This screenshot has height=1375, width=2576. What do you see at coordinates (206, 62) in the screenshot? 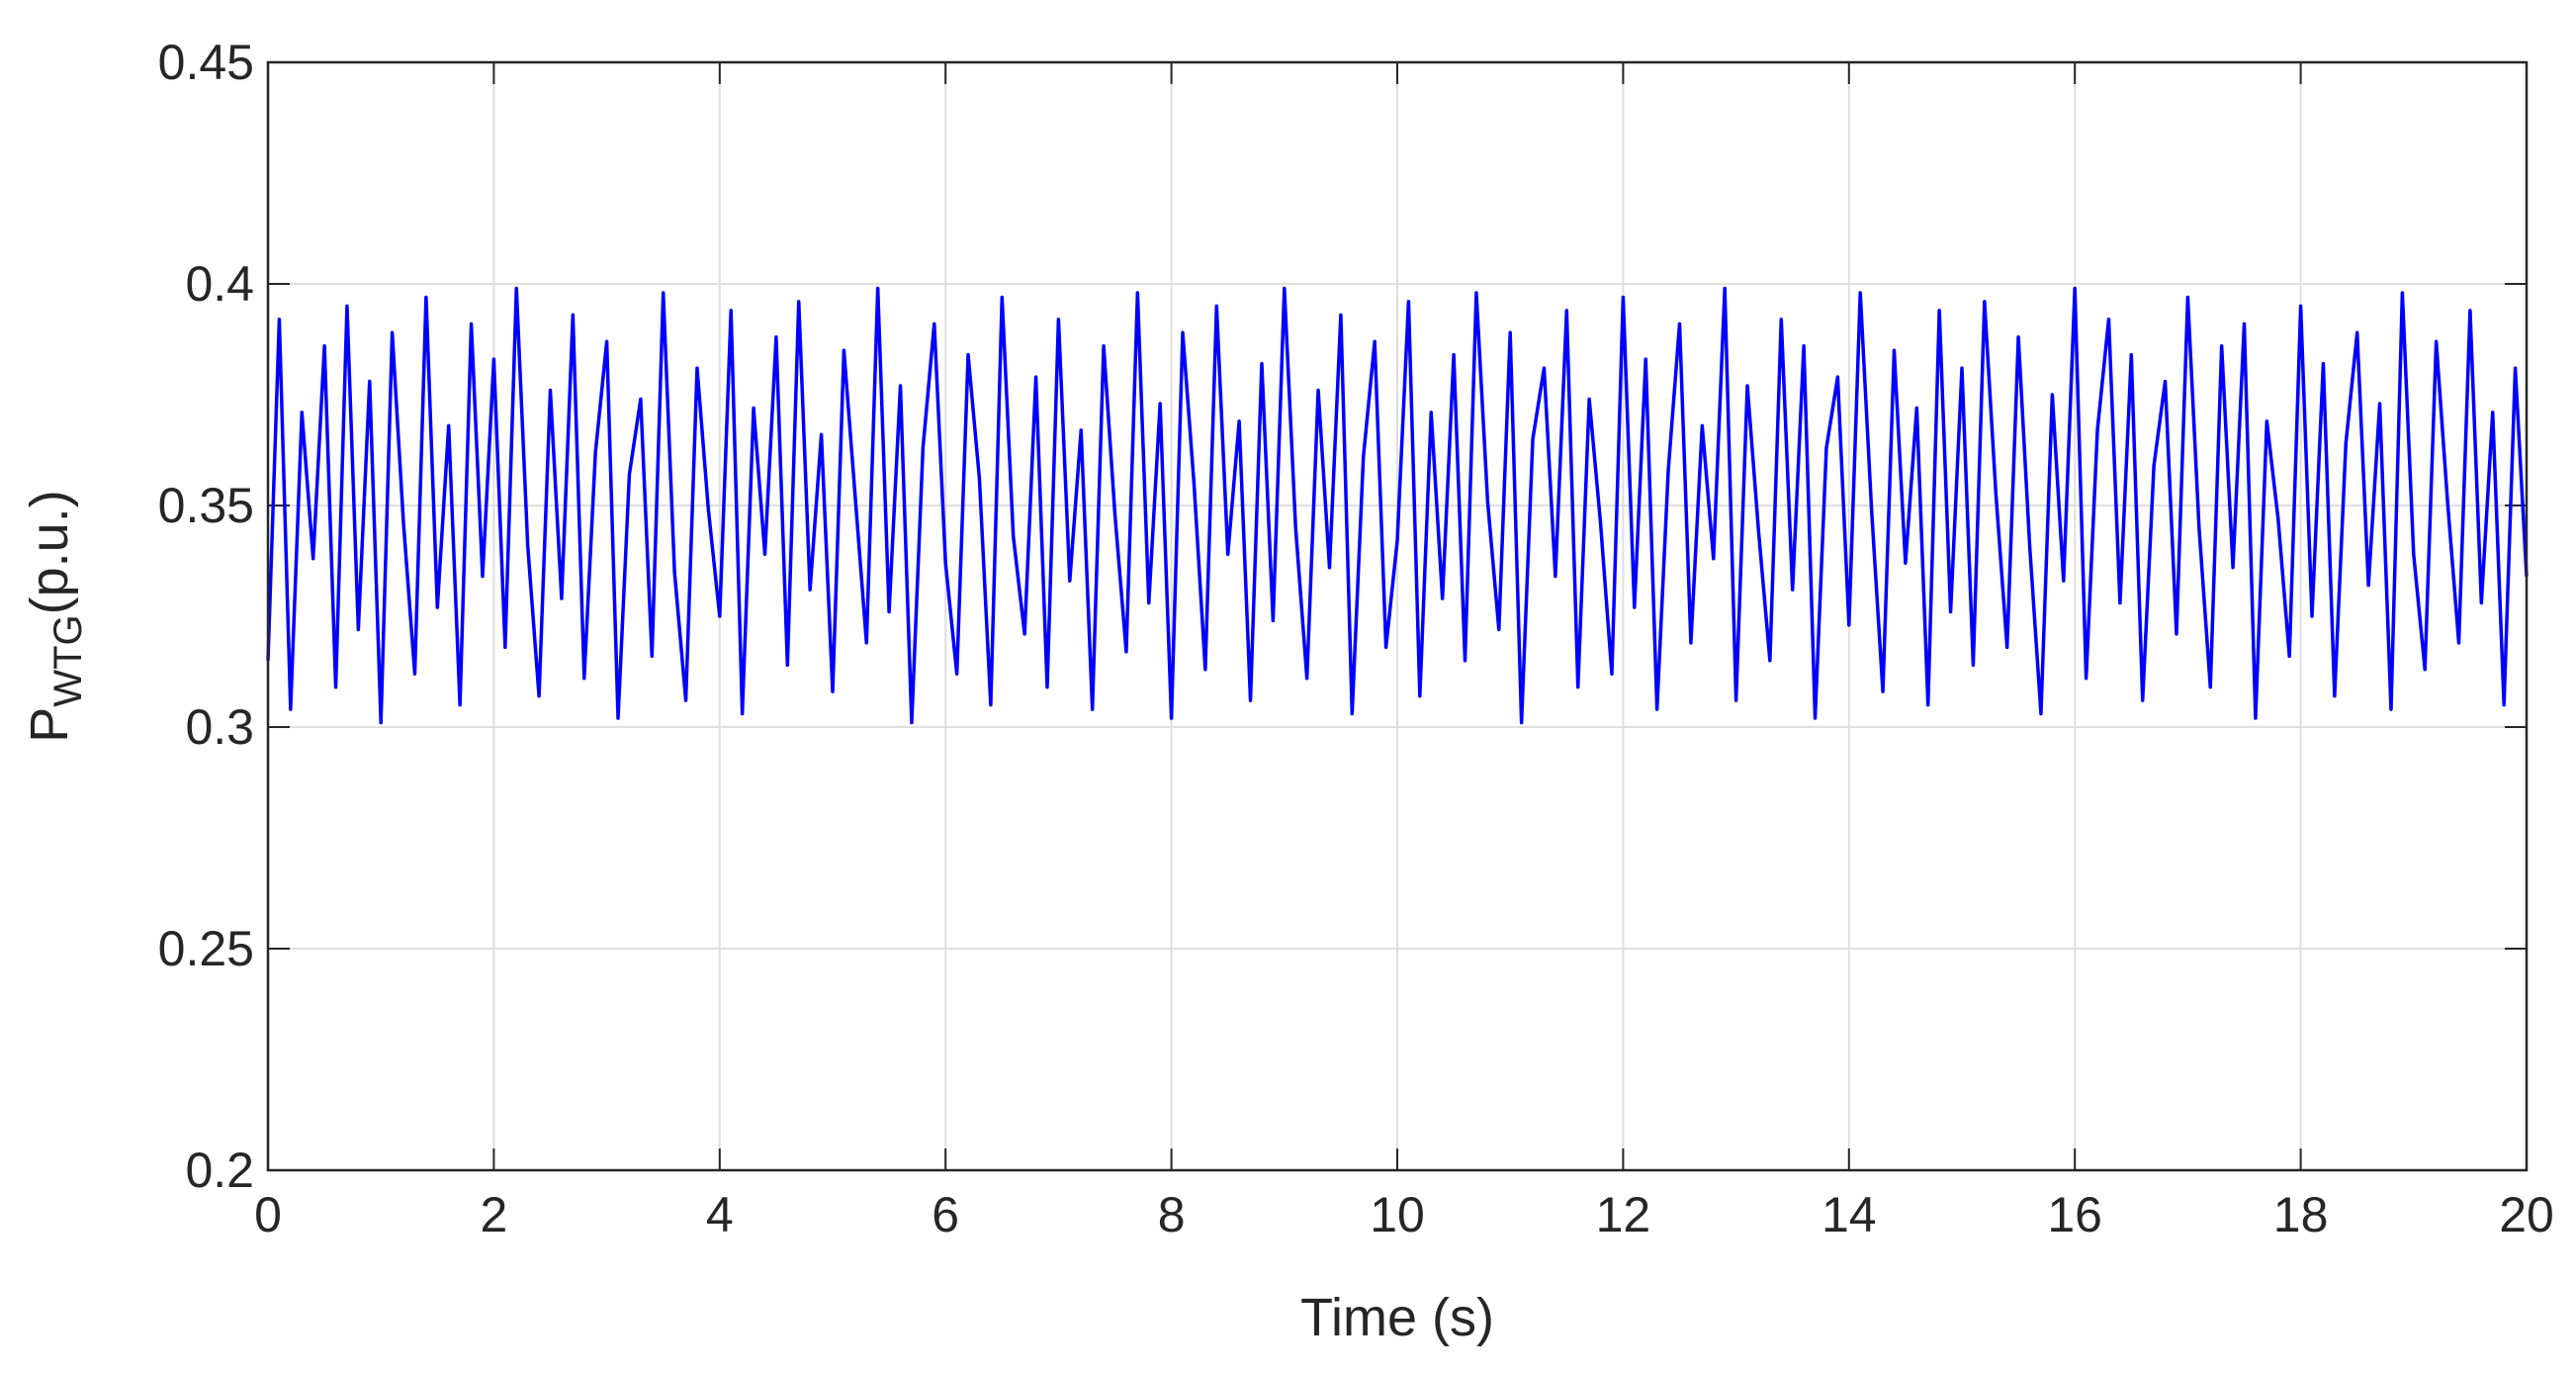
I see `y-tick-label: 0.45` at bounding box center [206, 62].